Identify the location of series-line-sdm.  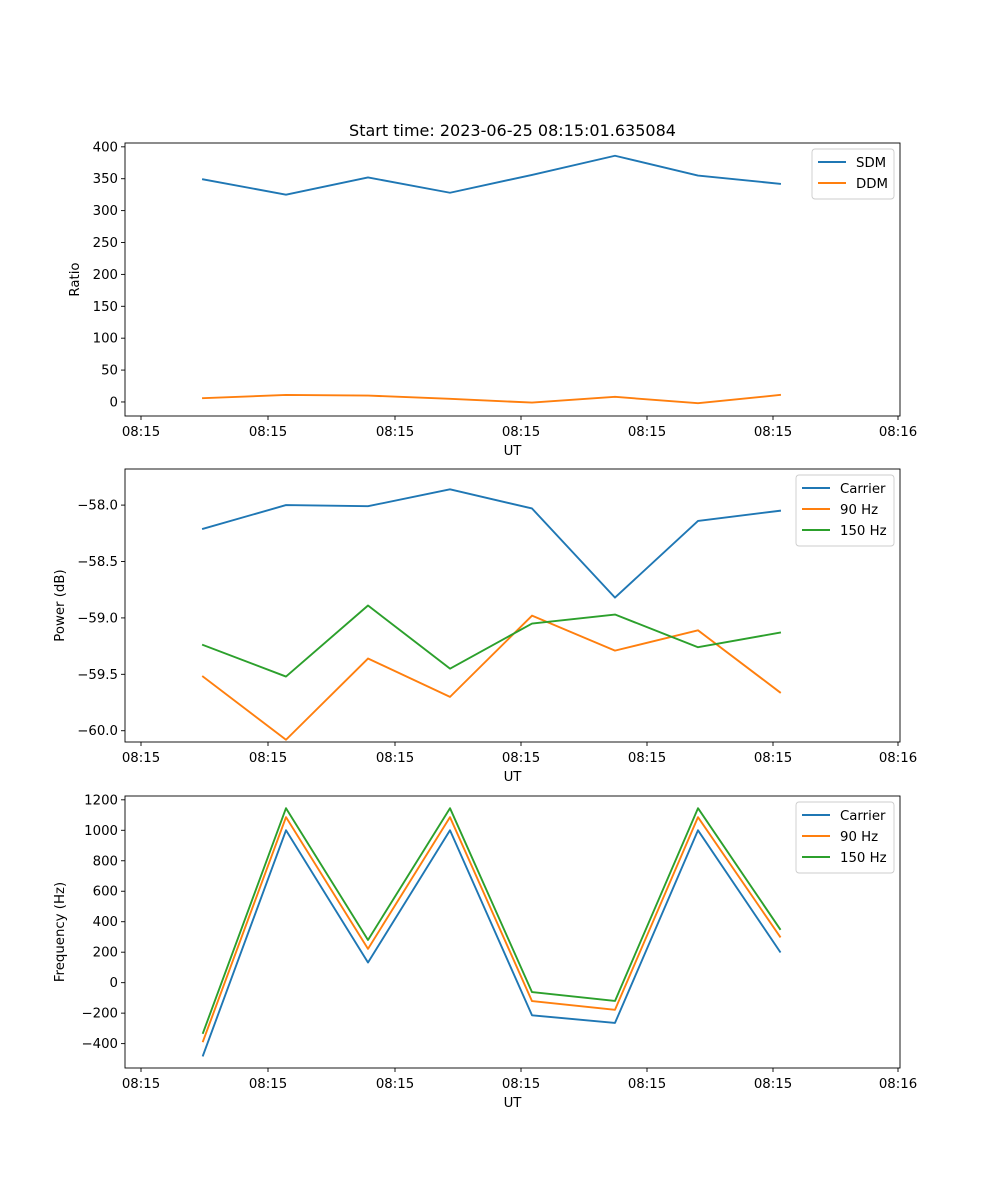
(491, 175).